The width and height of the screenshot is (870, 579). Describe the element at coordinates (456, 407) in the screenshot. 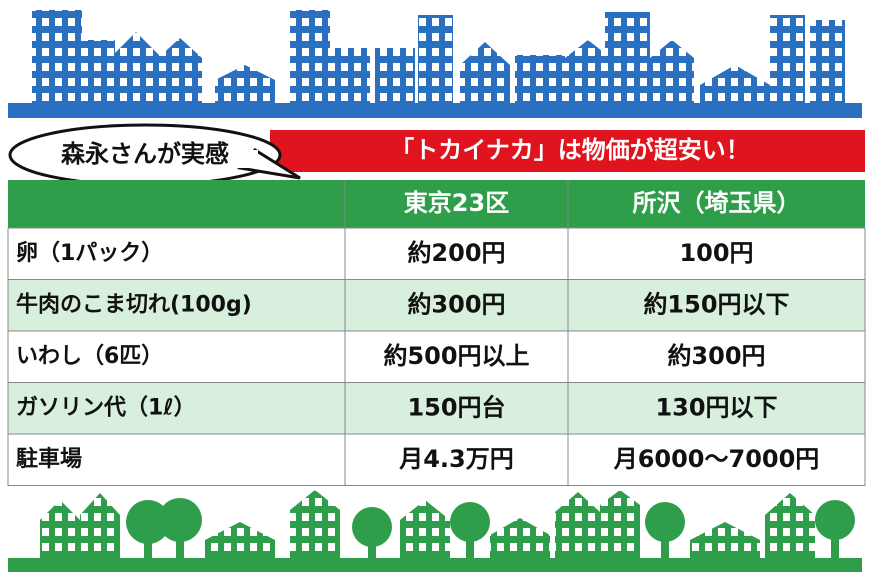

I see `cell-value: 150円台` at that location.